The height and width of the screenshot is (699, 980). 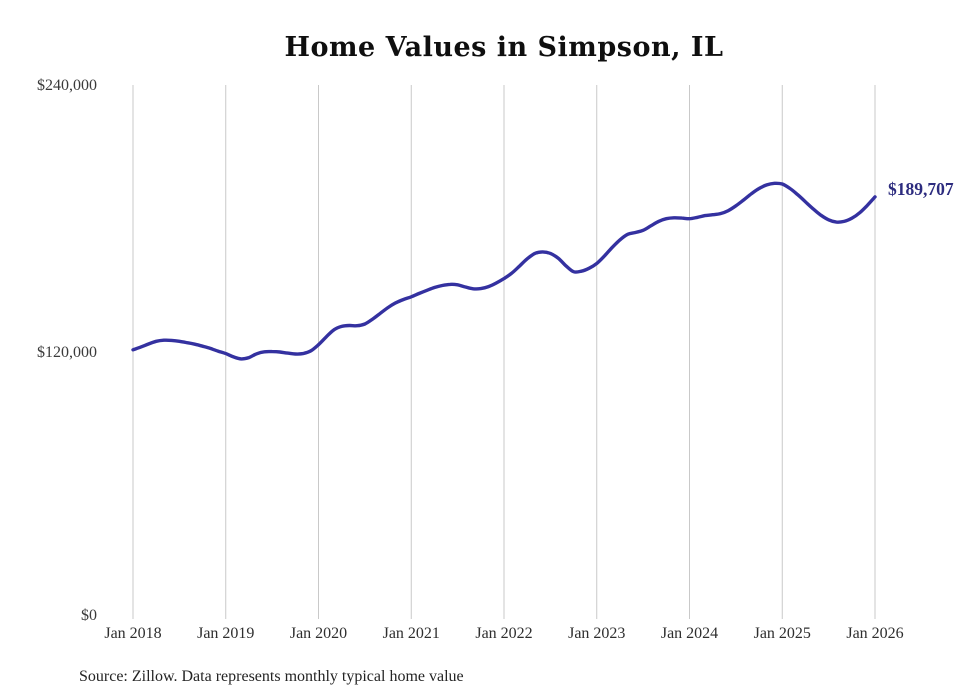 I want to click on x-axis-tick-label: Jan 2023, so click(x=597, y=633).